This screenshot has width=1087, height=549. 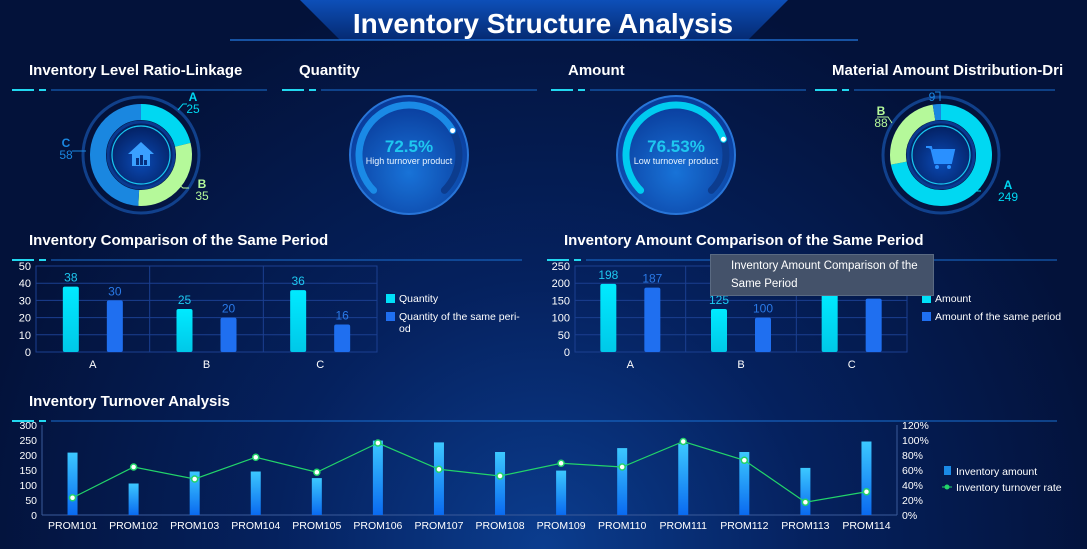 I want to click on y2-tick-label: 80%, so click(x=912, y=456).